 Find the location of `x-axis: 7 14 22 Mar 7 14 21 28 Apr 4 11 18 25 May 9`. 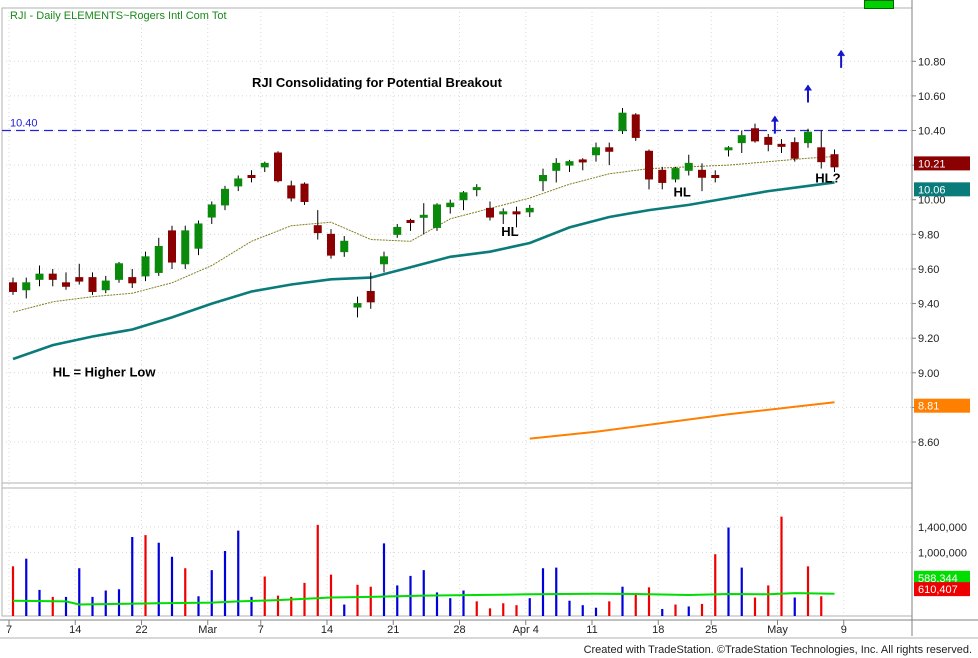

x-axis: 7 14 22 Mar 7 14 21 28 Apr 4 11 18 25 May 9 is located at coordinates (426, 628).